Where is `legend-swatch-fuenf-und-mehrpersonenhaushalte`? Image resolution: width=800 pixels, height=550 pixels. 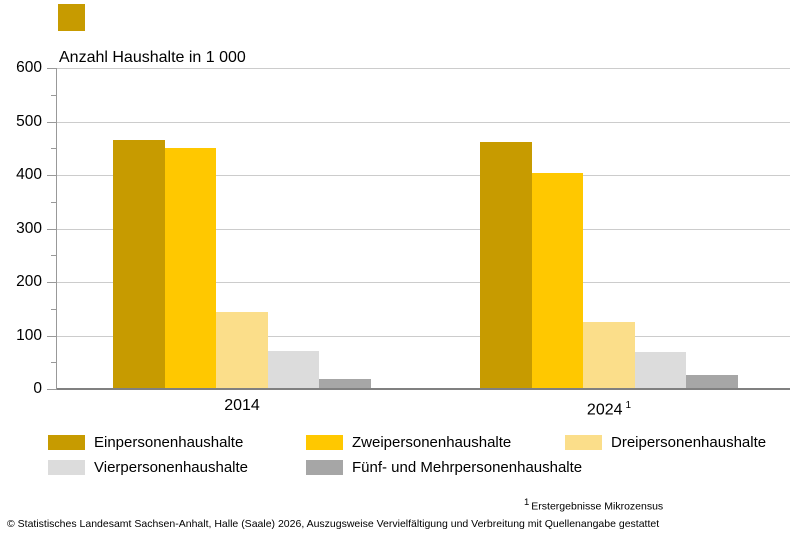
legend-swatch-fuenf-und-mehrpersonenhaushalte is located at coordinates (324, 467).